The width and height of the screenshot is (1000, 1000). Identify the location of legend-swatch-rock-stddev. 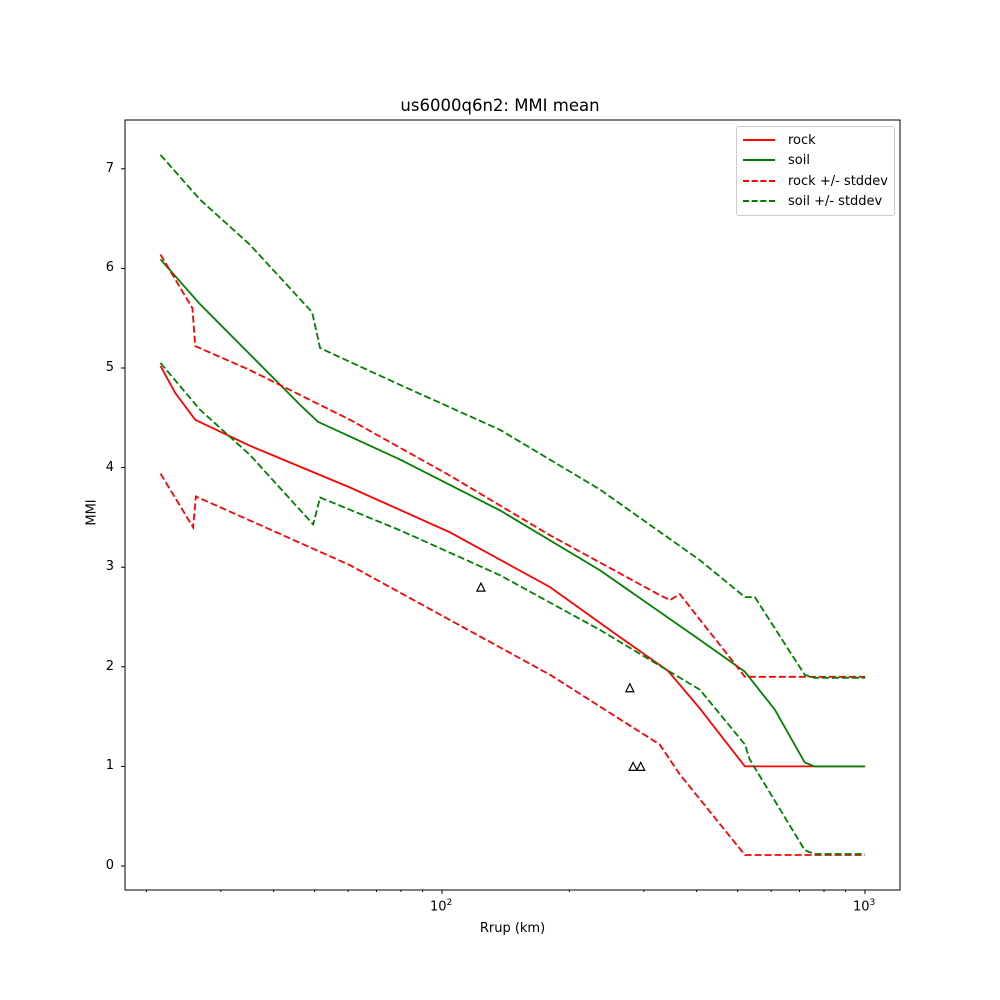
(759, 181).